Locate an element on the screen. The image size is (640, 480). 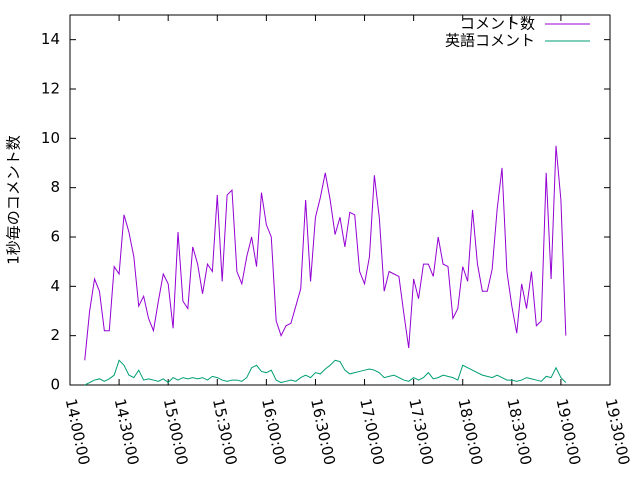
x-tick-label: 19:30:00 is located at coordinates (618, 432).